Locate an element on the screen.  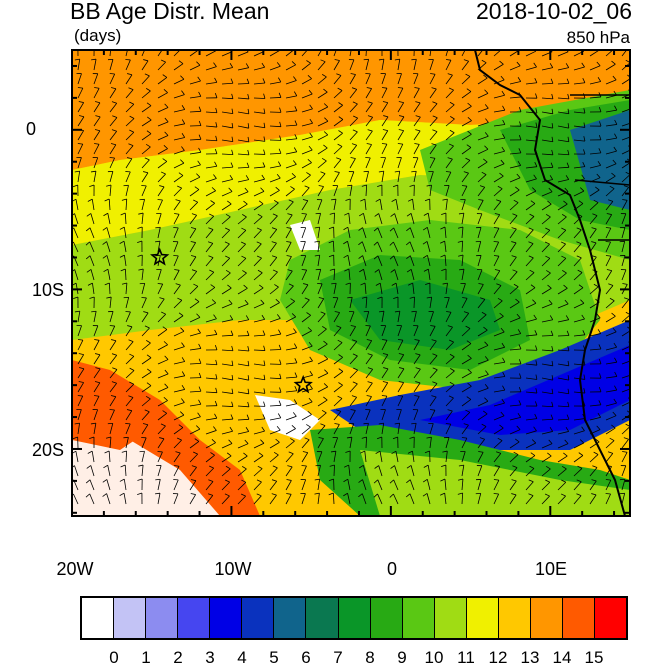
colorbar-label: 8 is located at coordinates (370, 658).